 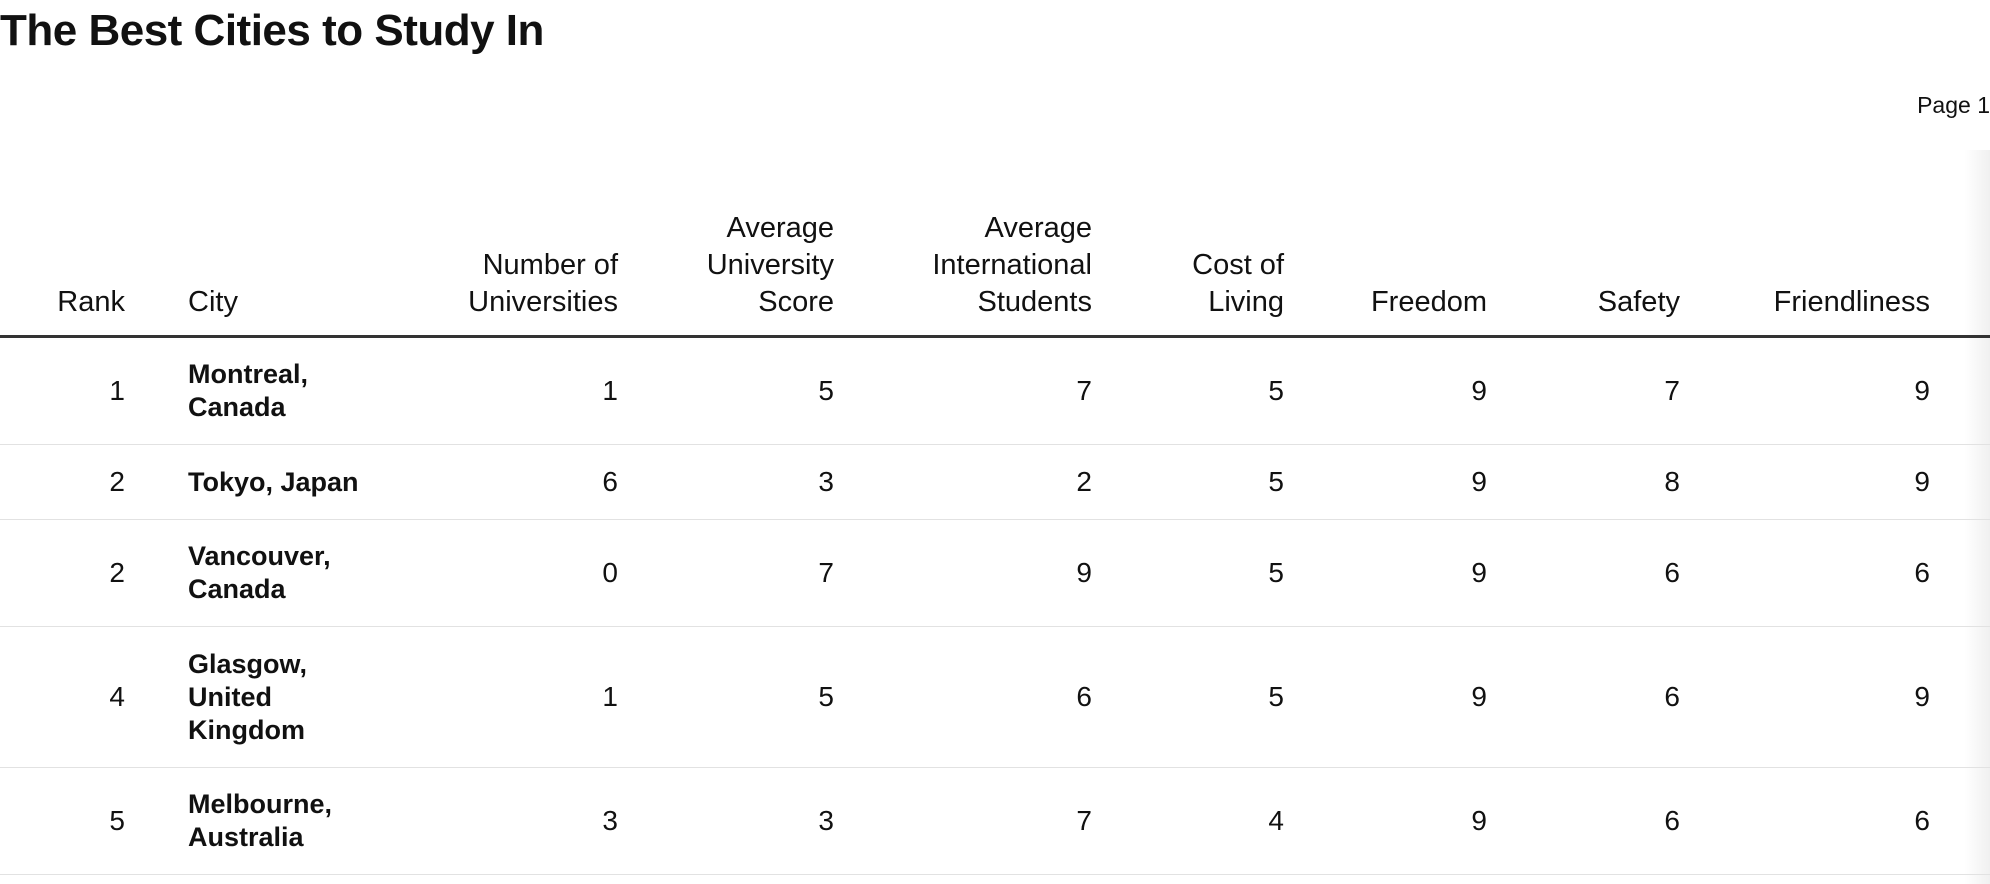 What do you see at coordinates (530, 573) in the screenshot?
I see `cell-universities: 0` at bounding box center [530, 573].